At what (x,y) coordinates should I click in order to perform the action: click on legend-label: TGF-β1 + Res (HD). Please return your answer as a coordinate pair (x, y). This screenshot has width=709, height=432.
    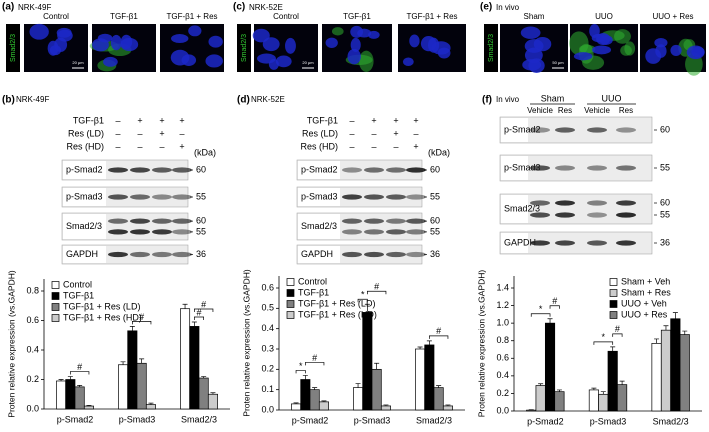
    Looking at the image, I should click on (337, 314).